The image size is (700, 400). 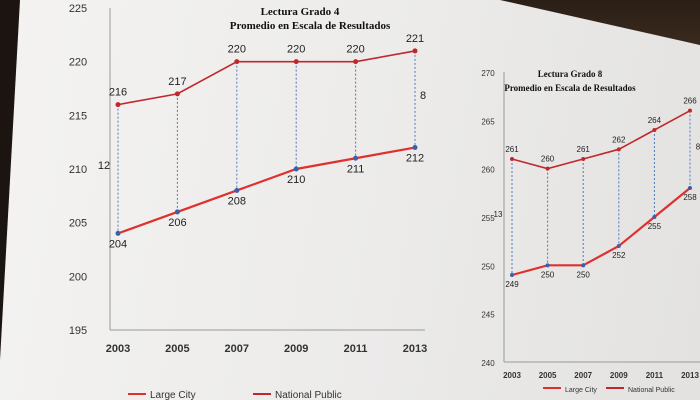 What do you see at coordinates (415, 39) in the screenshot?
I see `data-label: 221` at bounding box center [415, 39].